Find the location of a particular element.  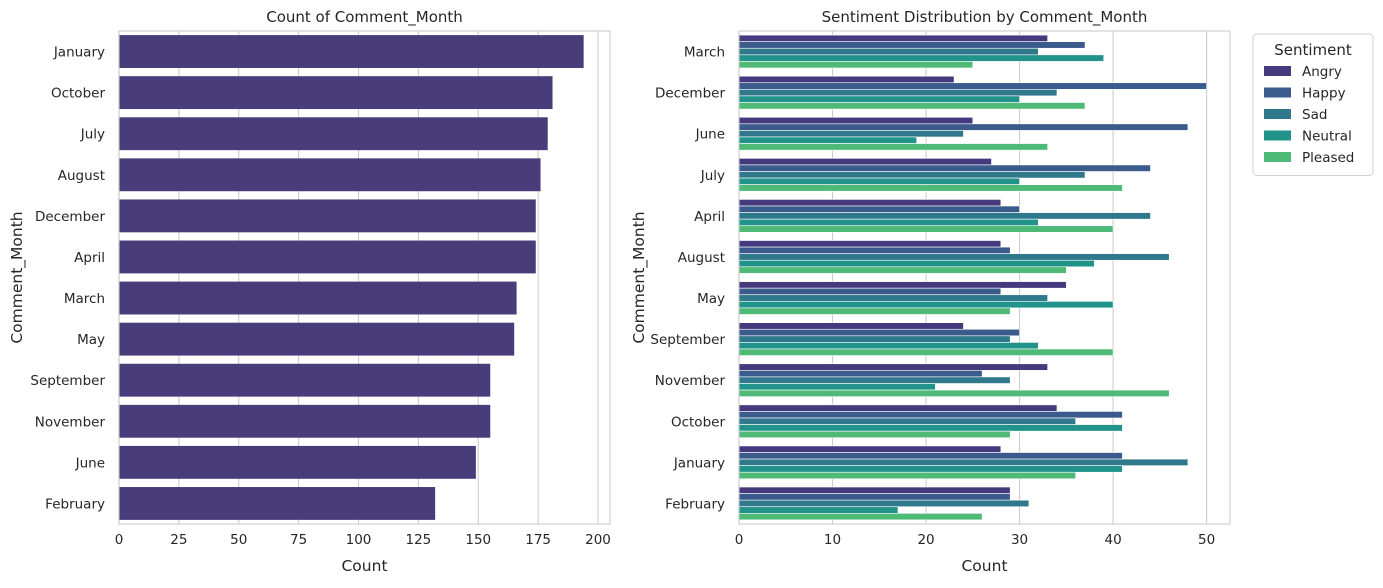

chart-title: Count of Comment_Month is located at coordinates (364, 17).